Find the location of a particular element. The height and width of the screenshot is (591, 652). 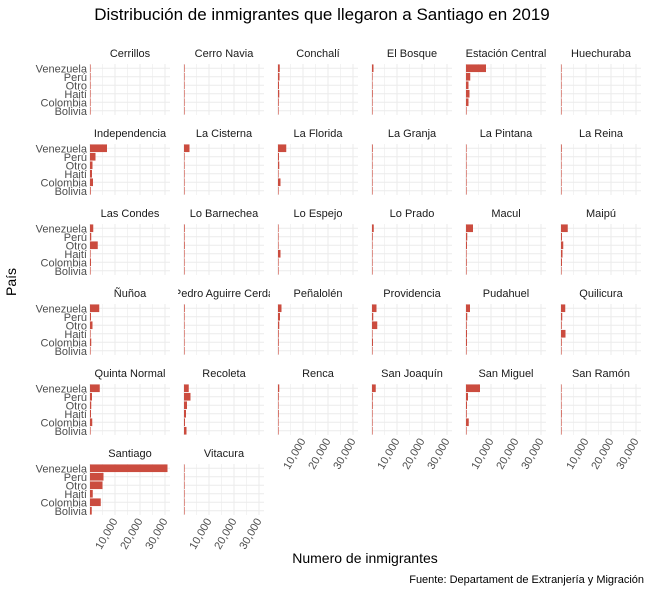

y-tick-label: Perú is located at coordinates (75, 318).